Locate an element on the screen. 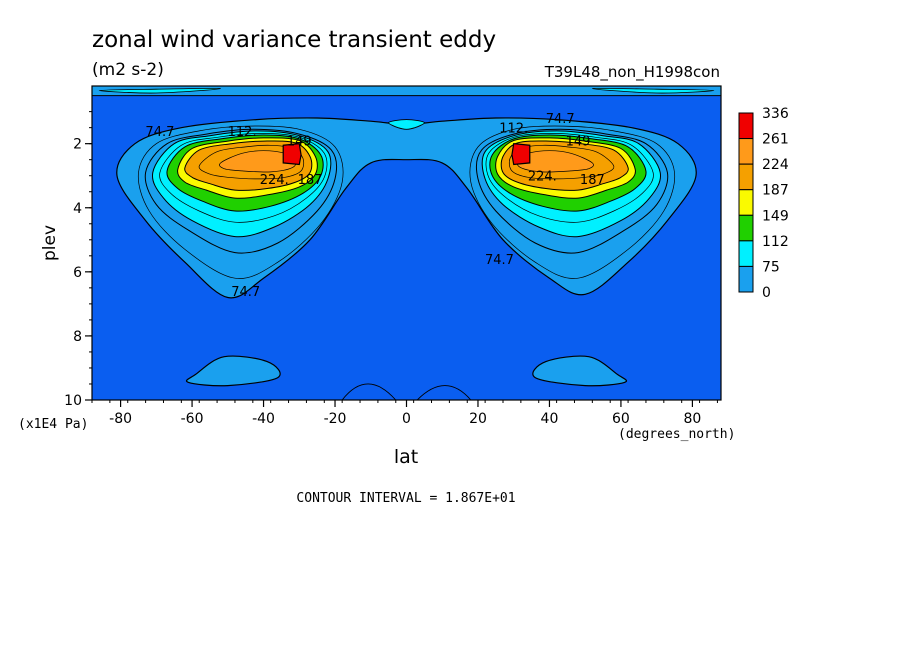  jet-south-maximum is located at coordinates (292, 154).